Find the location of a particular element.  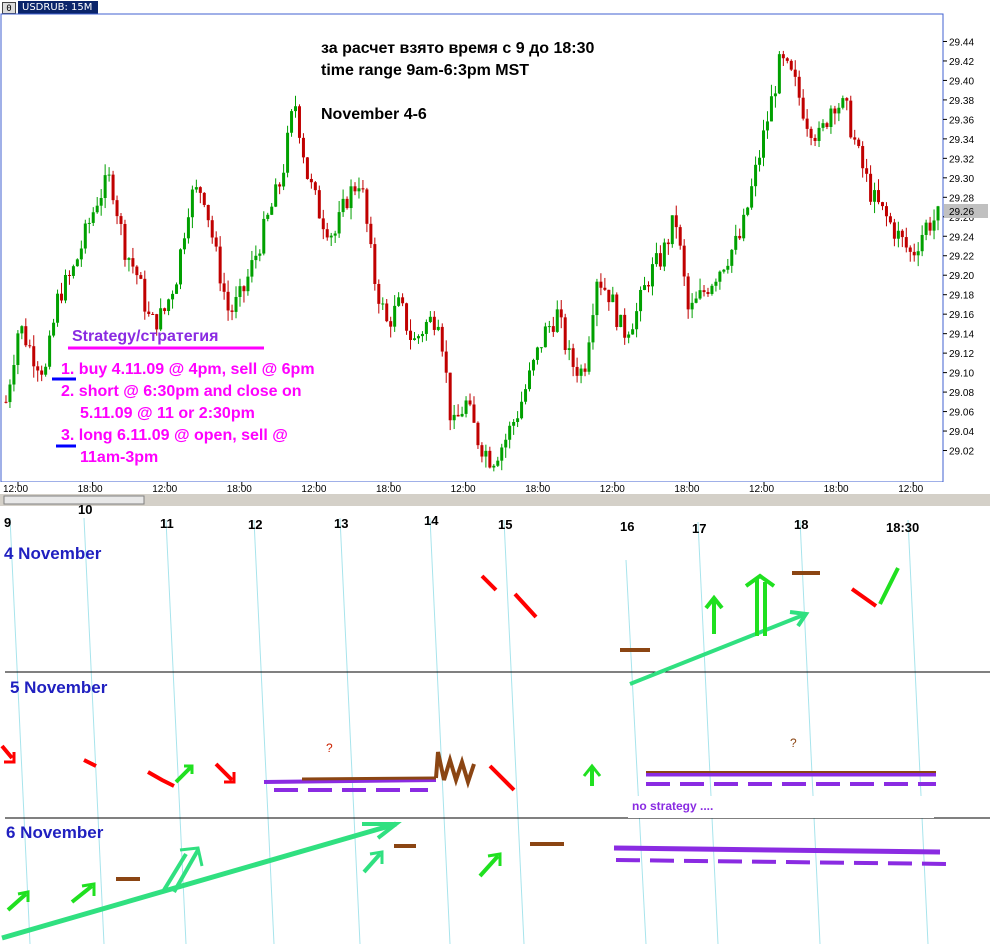

nov6-purple-dashed is located at coordinates (783, 862).